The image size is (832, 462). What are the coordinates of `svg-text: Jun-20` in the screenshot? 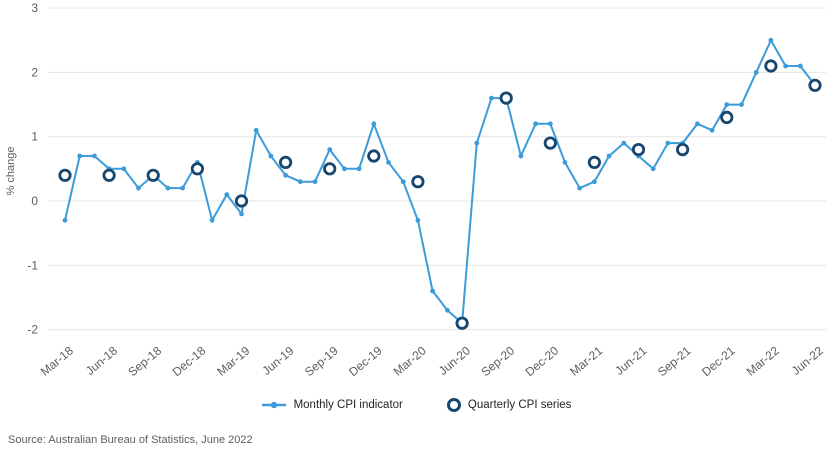 It's located at (454, 360).